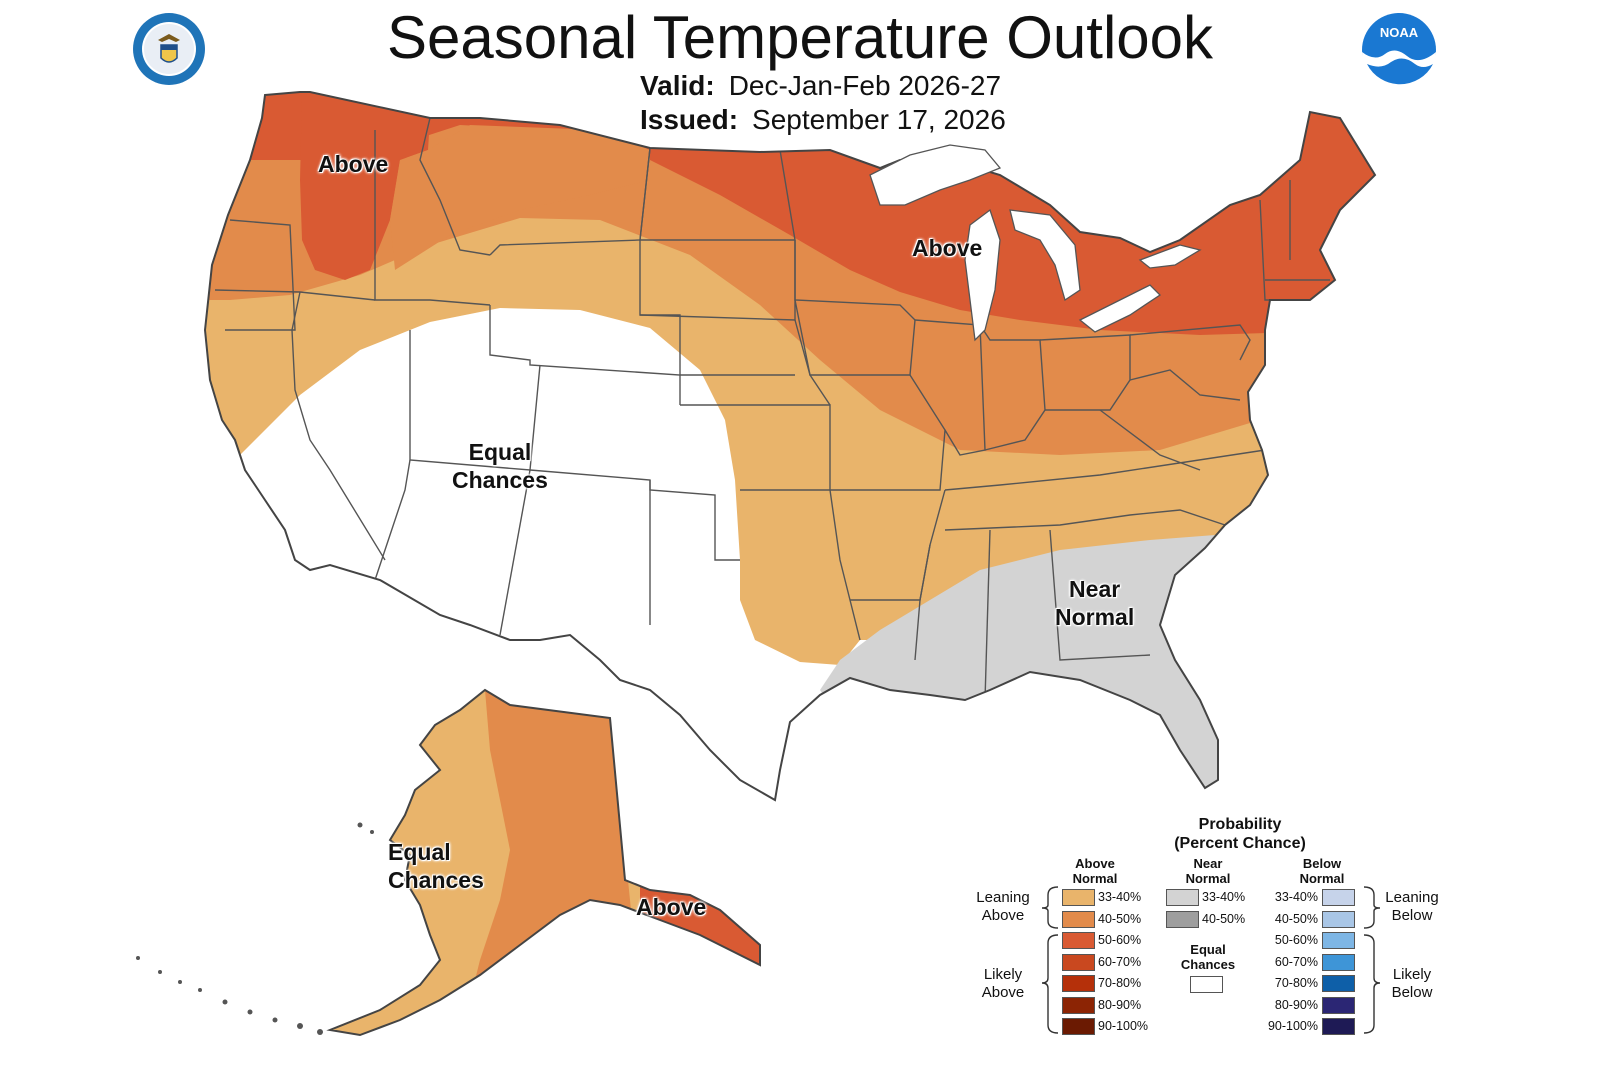 This screenshot has height=1066, width=1600. I want to click on legend-below-head: Below Normal, so click(1322, 871).